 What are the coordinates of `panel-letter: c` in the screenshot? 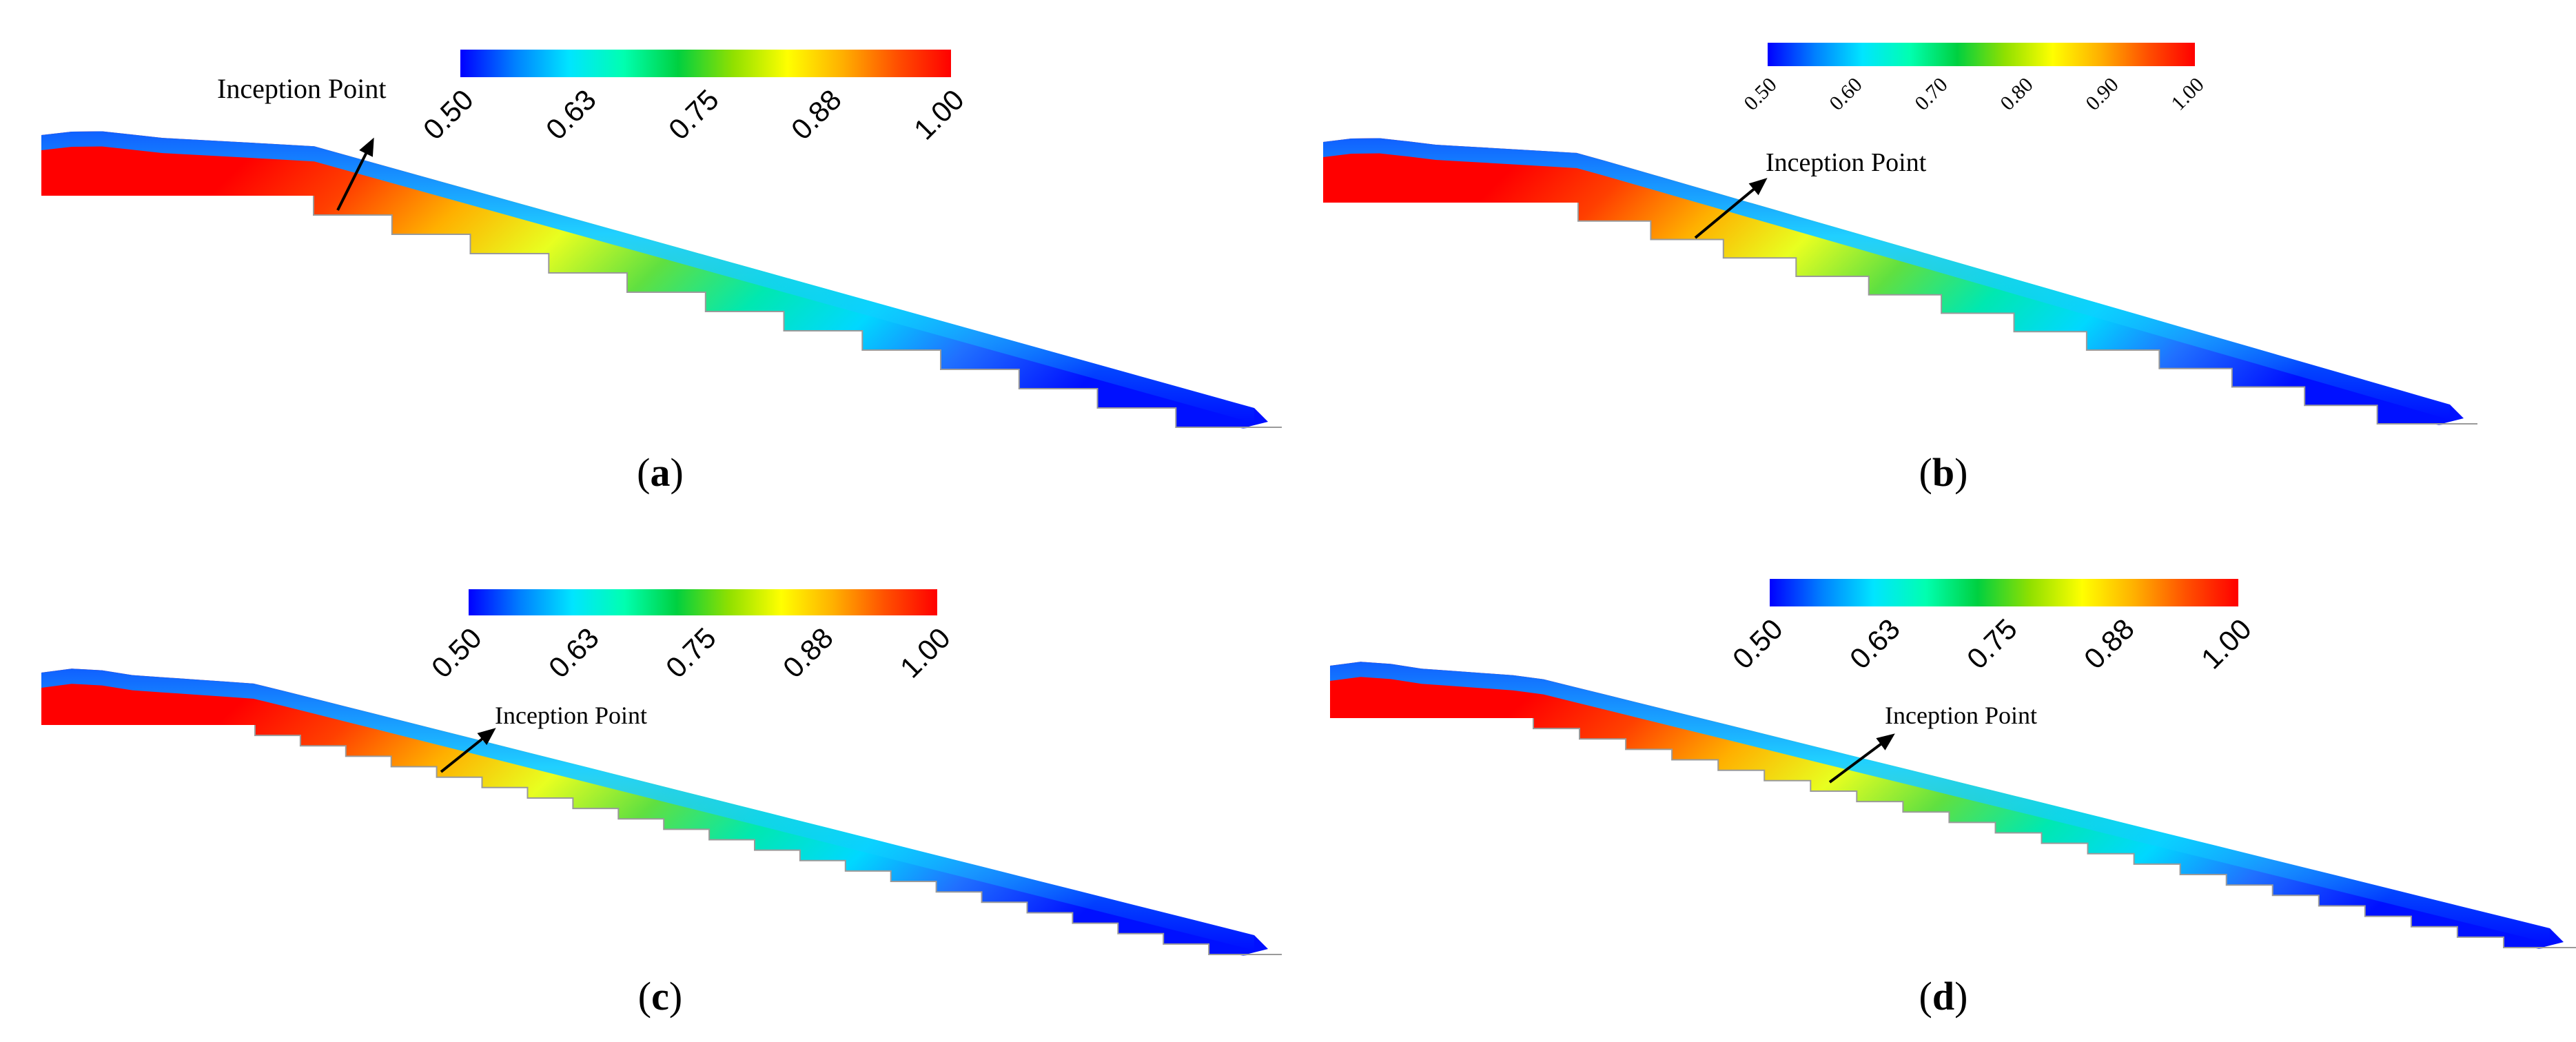 It's located at (660, 997).